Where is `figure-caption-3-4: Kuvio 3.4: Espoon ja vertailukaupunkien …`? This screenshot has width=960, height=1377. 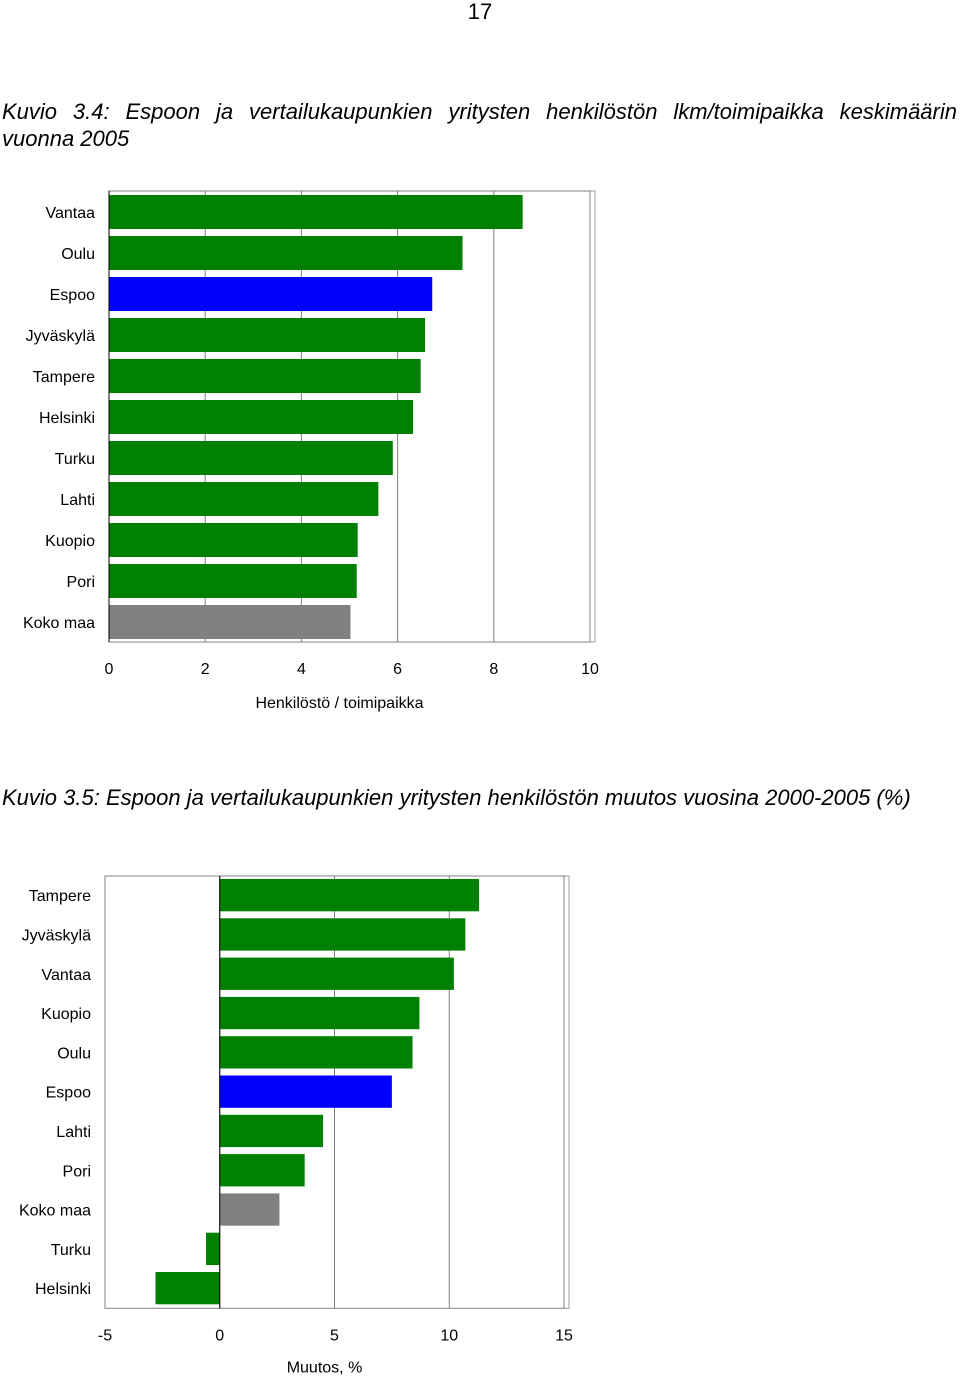 figure-caption-3-4: Kuvio 3.4: Espoon ja vertailukaupunkien … is located at coordinates (479, 125).